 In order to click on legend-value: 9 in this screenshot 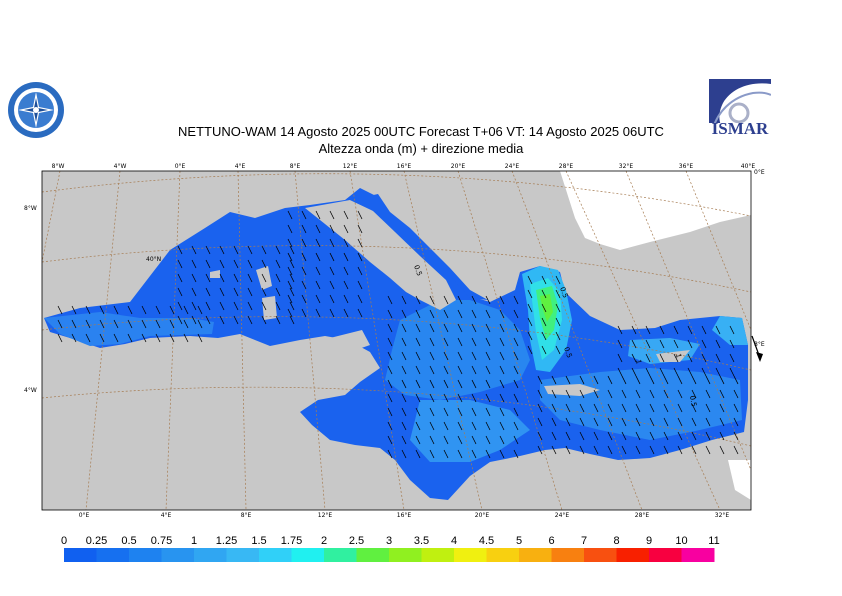, I will do `click(649, 541)`.